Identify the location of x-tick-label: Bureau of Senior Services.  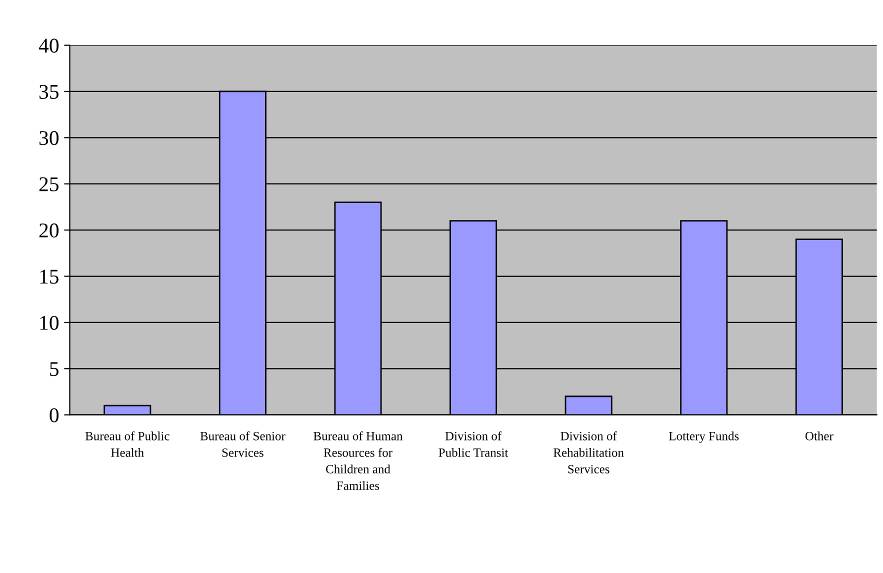
(243, 444).